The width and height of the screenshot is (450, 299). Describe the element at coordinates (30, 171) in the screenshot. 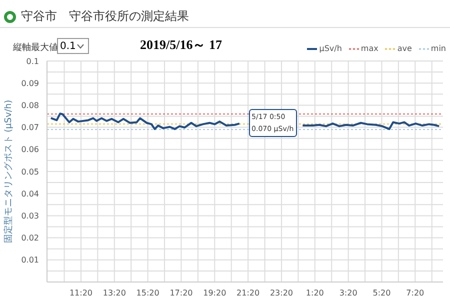

I see `y-tick-label: 0.05` at that location.